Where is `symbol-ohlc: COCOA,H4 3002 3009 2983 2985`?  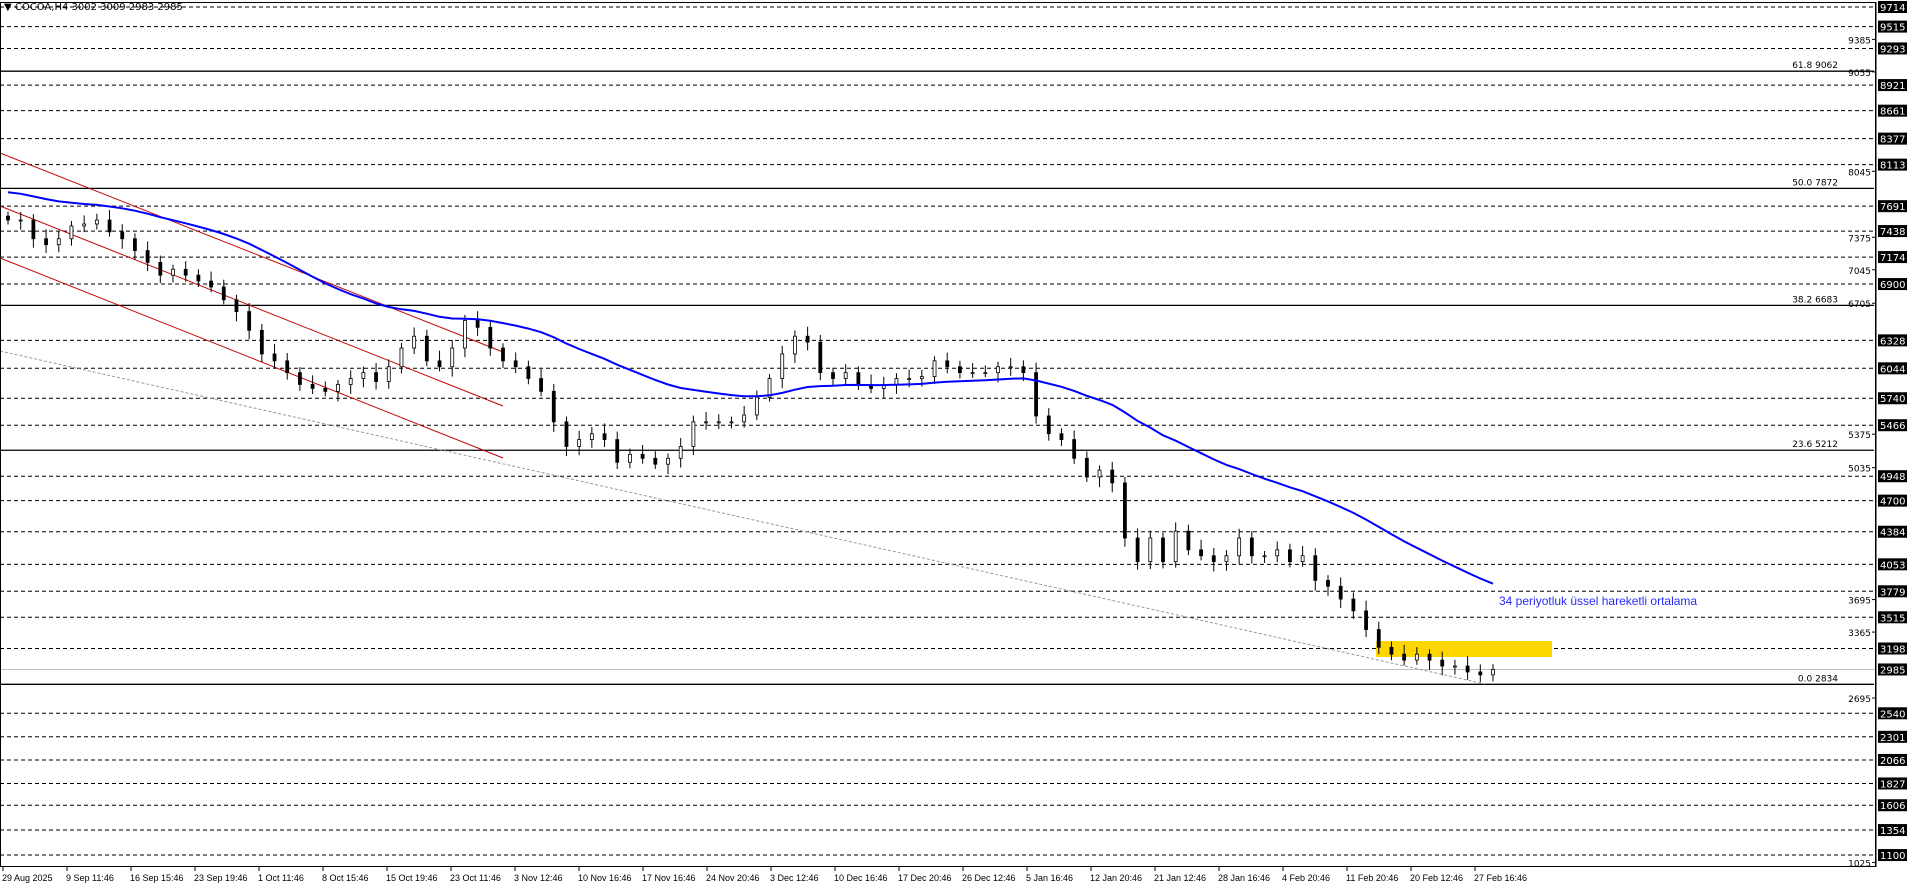 symbol-ohlc: COCOA,H4 3002 3009 2983 2985 is located at coordinates (98, 7).